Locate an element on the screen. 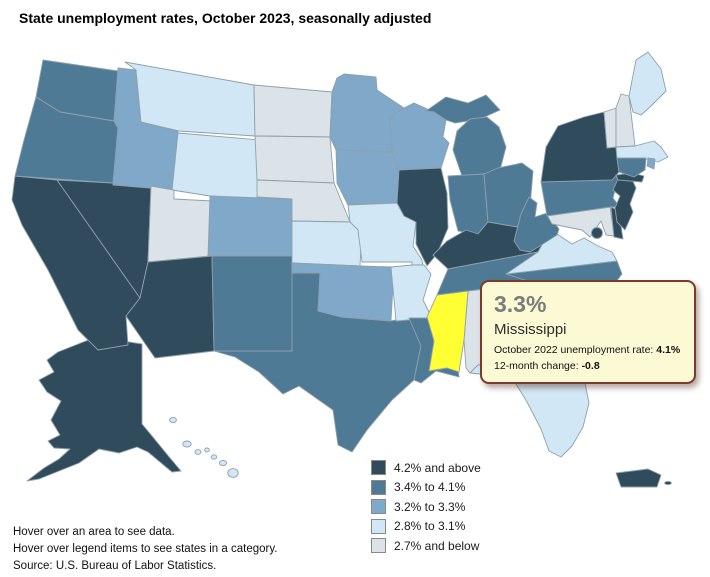 The height and width of the screenshot is (577, 710). legend-label: 3.2% to 3.3% is located at coordinates (430, 506).